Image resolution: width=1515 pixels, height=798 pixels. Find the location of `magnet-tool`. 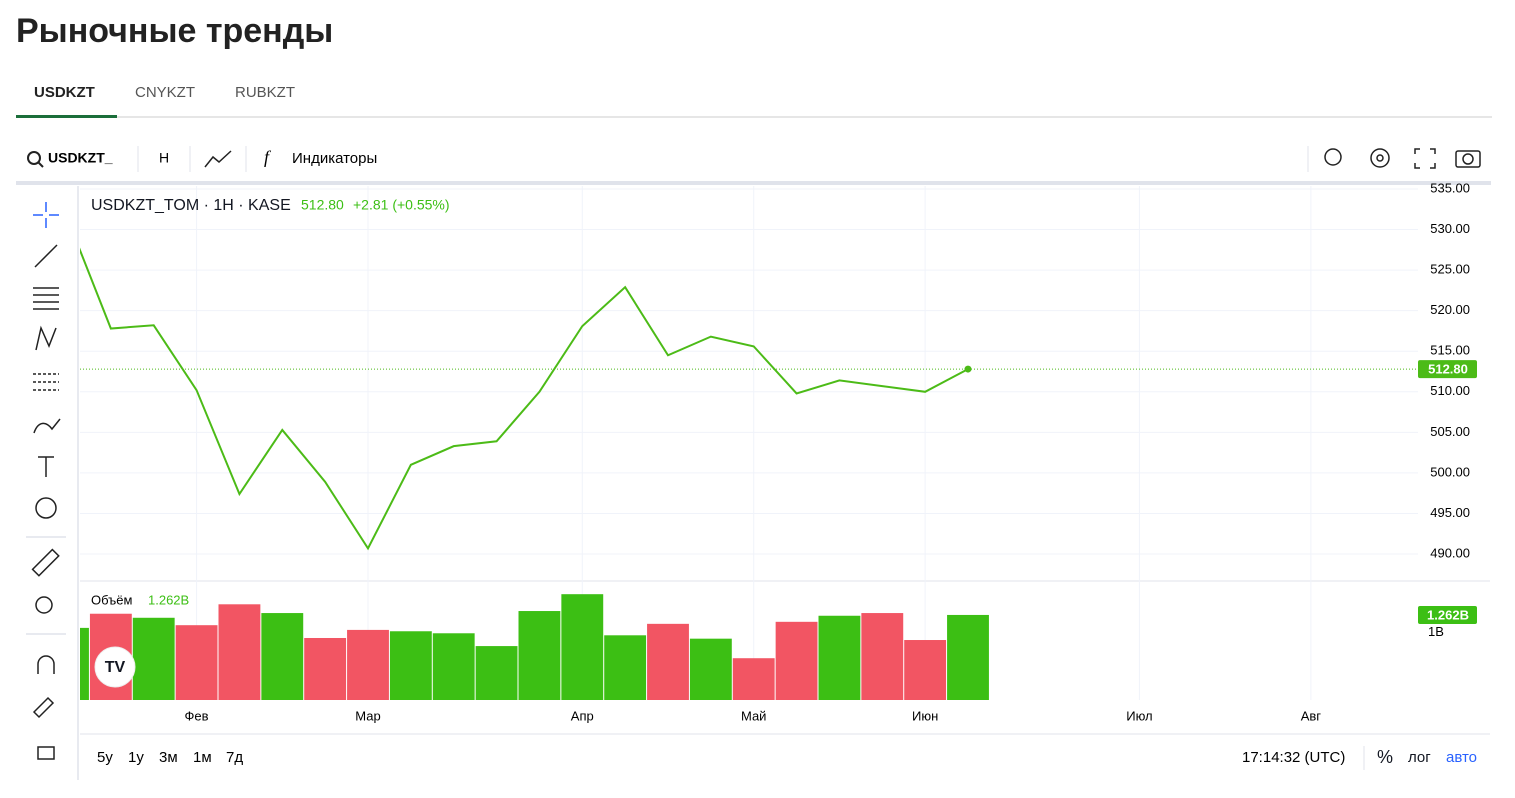

magnet-tool is located at coordinates (46, 664).